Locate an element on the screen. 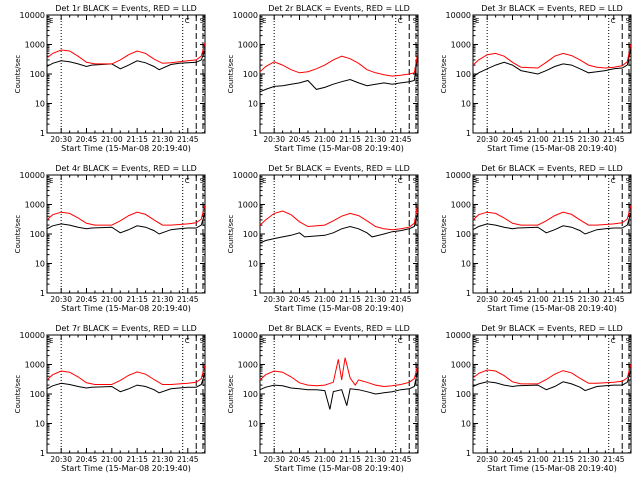  chart-title: Det 5r BLACK = Events, RED = LLD is located at coordinates (339, 168).